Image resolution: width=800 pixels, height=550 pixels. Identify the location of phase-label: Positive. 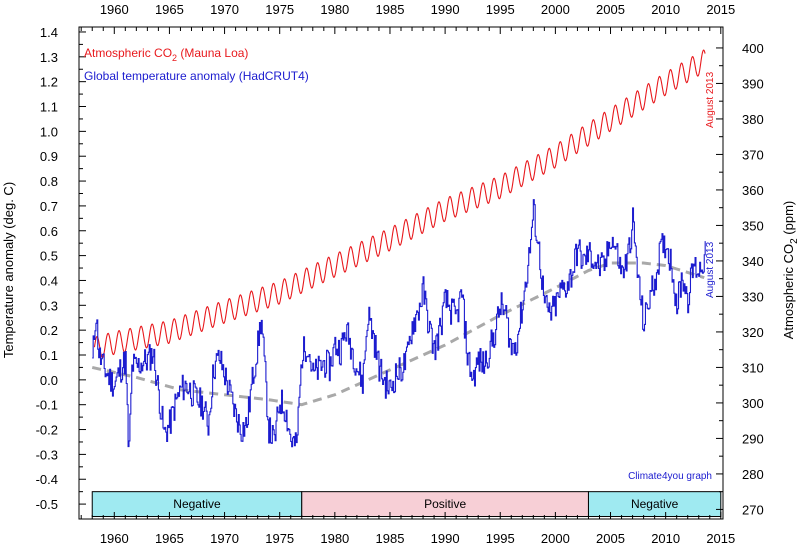
(445, 504).